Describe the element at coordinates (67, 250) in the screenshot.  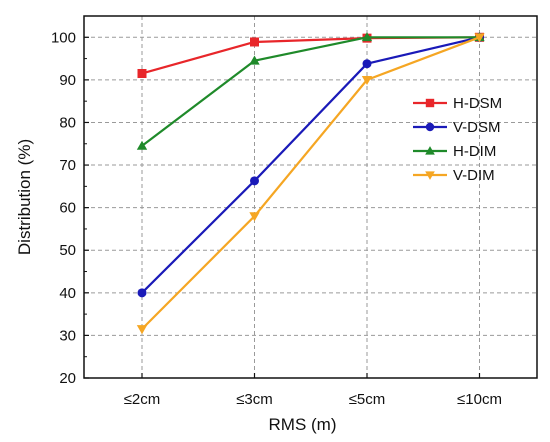
I see `y-tick-label: 50` at that location.